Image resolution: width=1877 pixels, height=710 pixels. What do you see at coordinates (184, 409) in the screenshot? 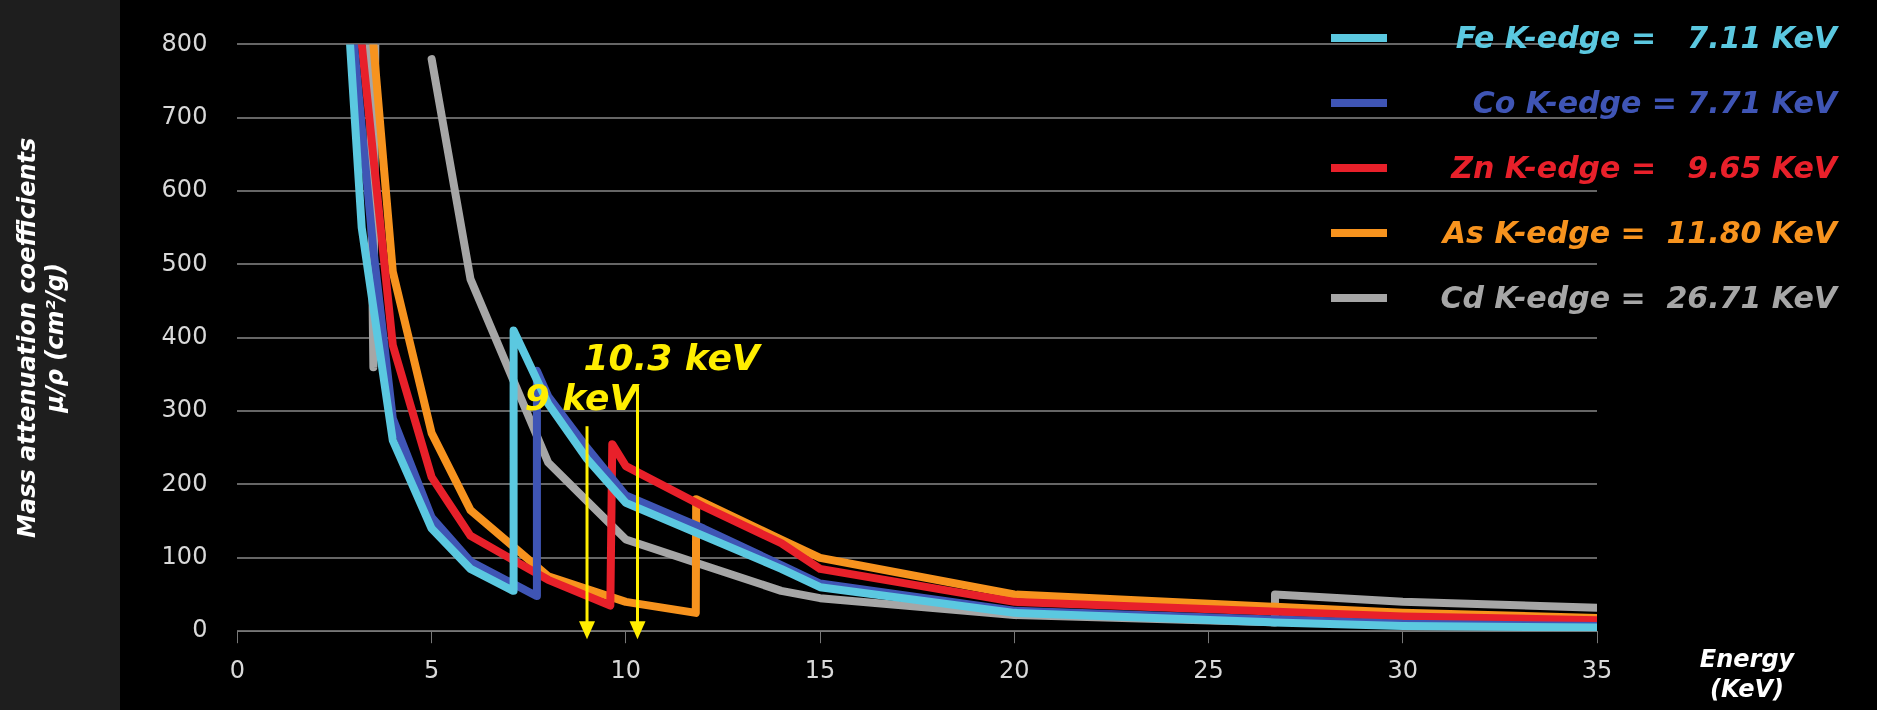
I see `y-tick-label: 300` at bounding box center [184, 409].